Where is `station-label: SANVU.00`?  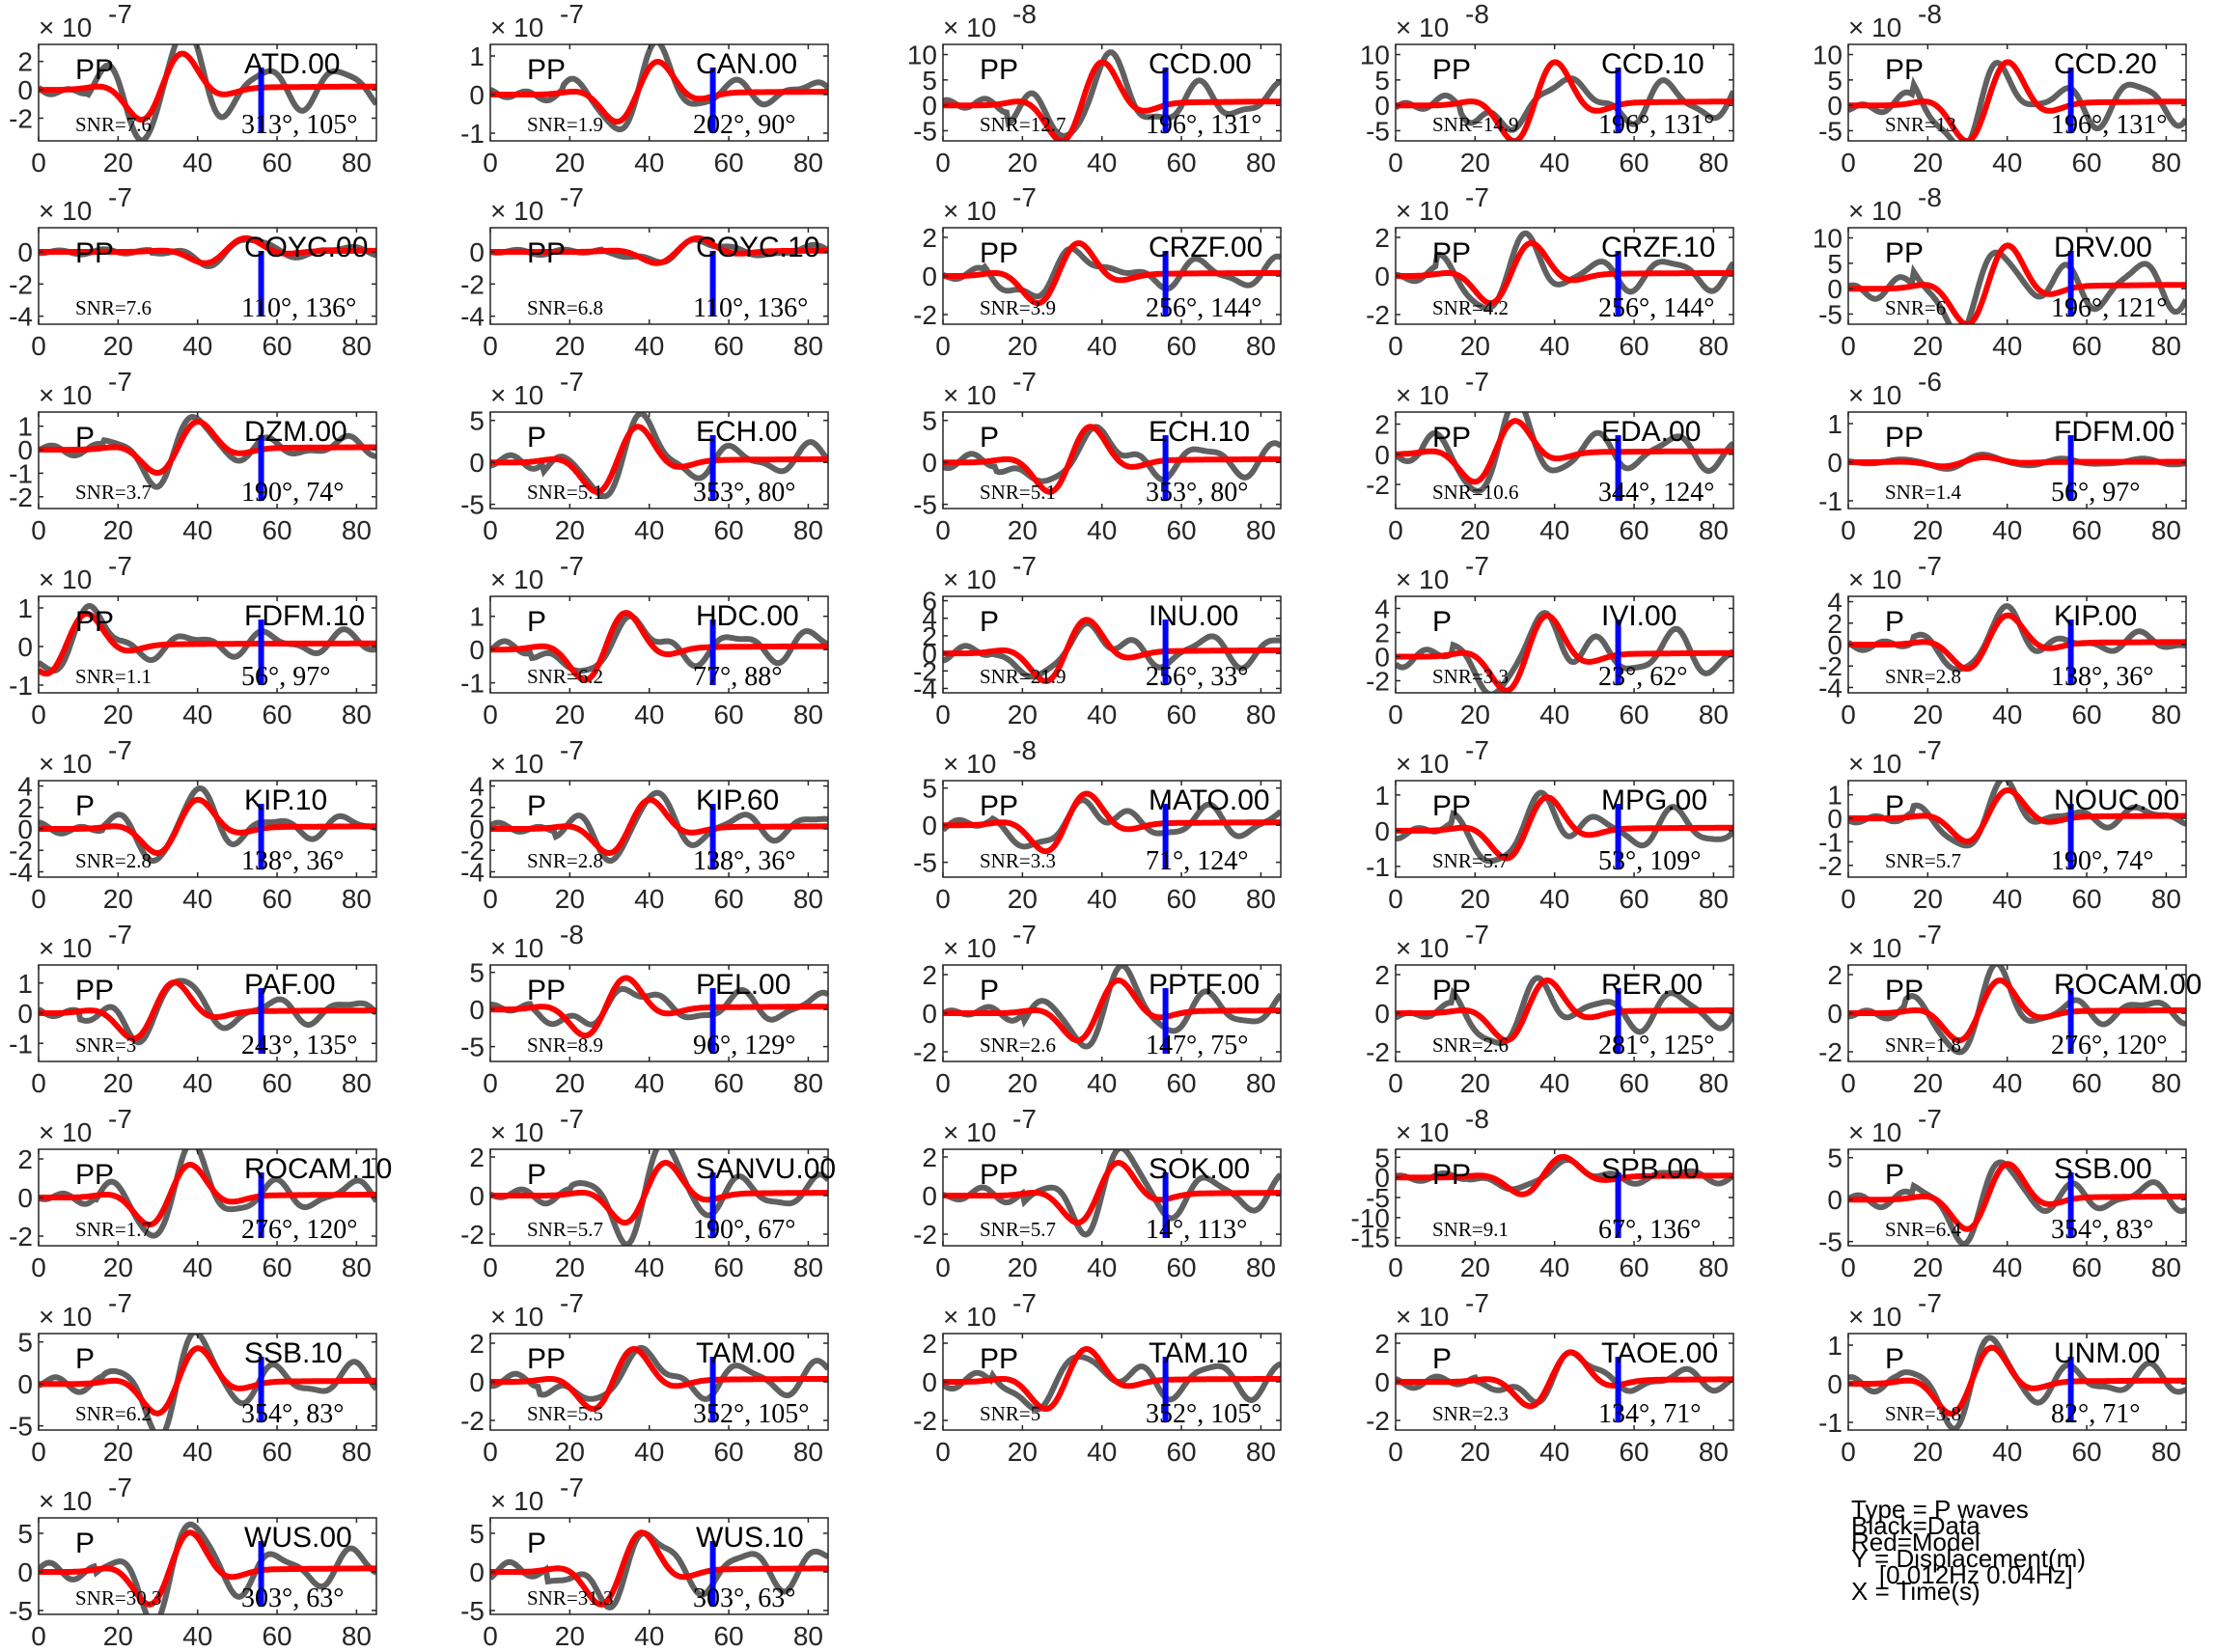
station-label: SANVU.00 is located at coordinates (766, 1169).